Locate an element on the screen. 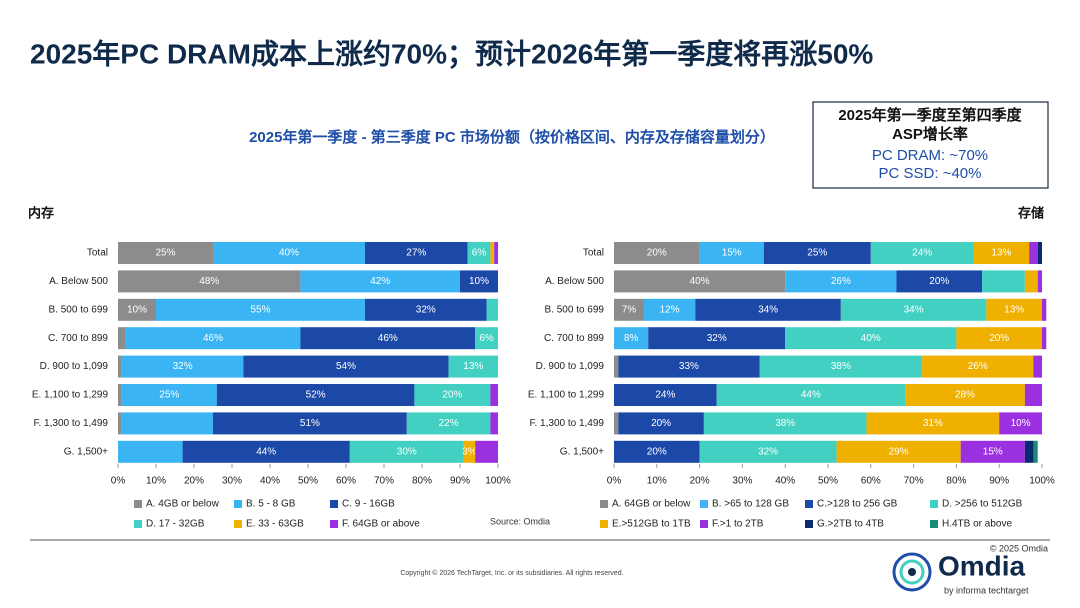 This screenshot has width=1080, height=608. data-label: 8% is located at coordinates (631, 338).